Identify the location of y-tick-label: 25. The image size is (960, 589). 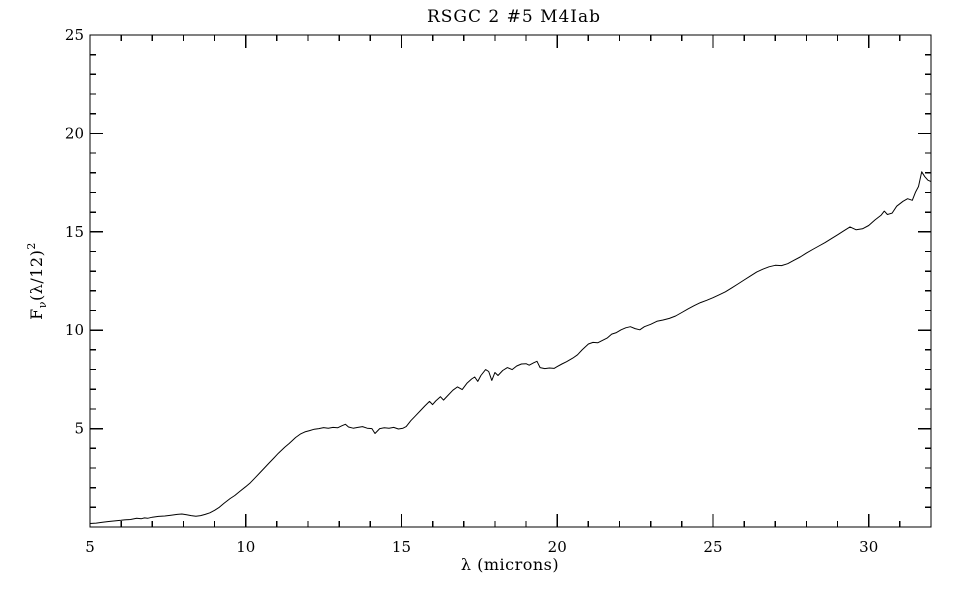
(74, 35).